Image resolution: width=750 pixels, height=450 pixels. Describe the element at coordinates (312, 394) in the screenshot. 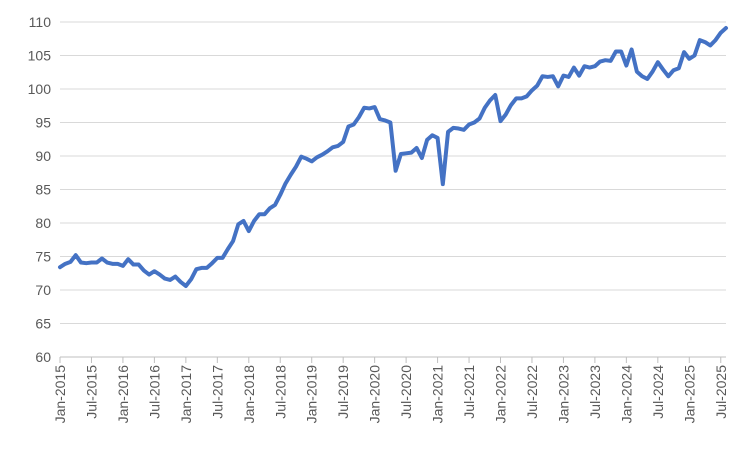

I see `x-tick-label: Jan-2019` at that location.